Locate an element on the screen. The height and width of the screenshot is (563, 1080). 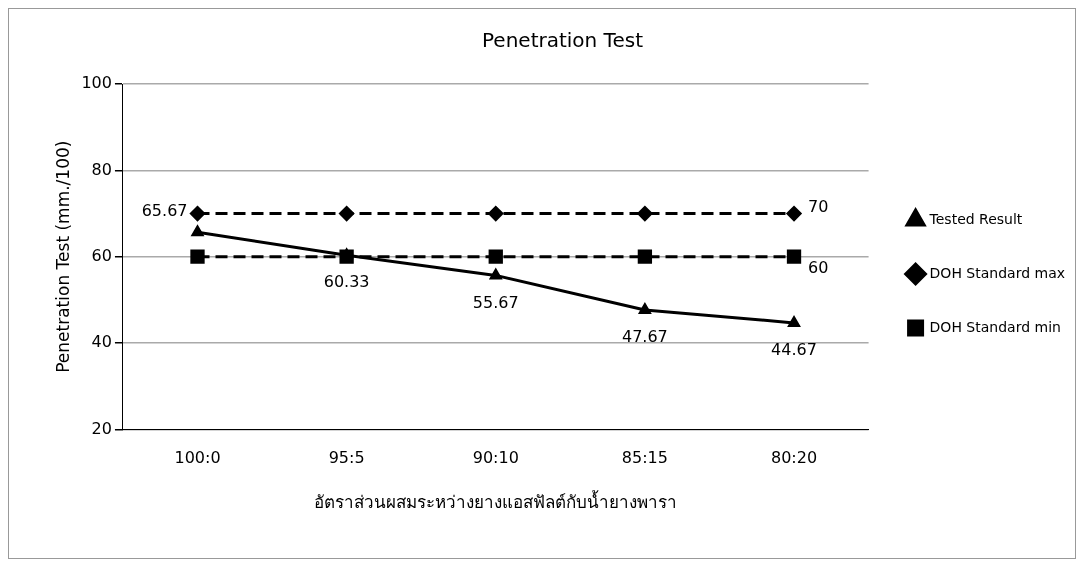
legend-label: DOH Standard max is located at coordinates (997, 272).